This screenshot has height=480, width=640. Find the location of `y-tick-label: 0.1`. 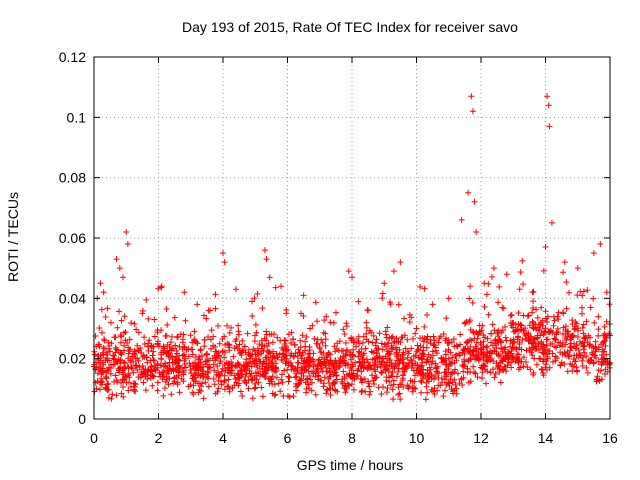

y-tick-label: 0.1 is located at coordinates (77, 117).